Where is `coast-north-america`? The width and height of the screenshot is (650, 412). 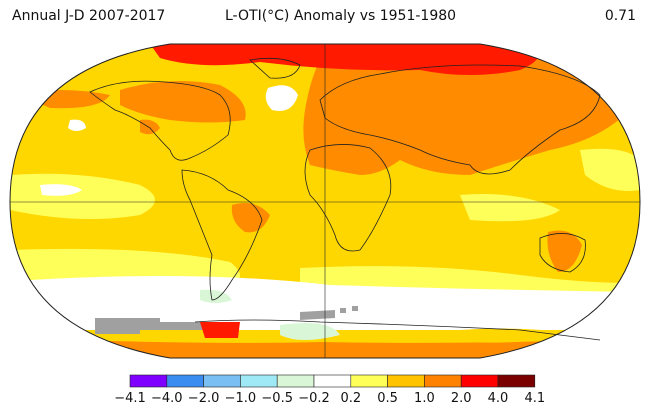 coast-north-america is located at coordinates (160, 120).